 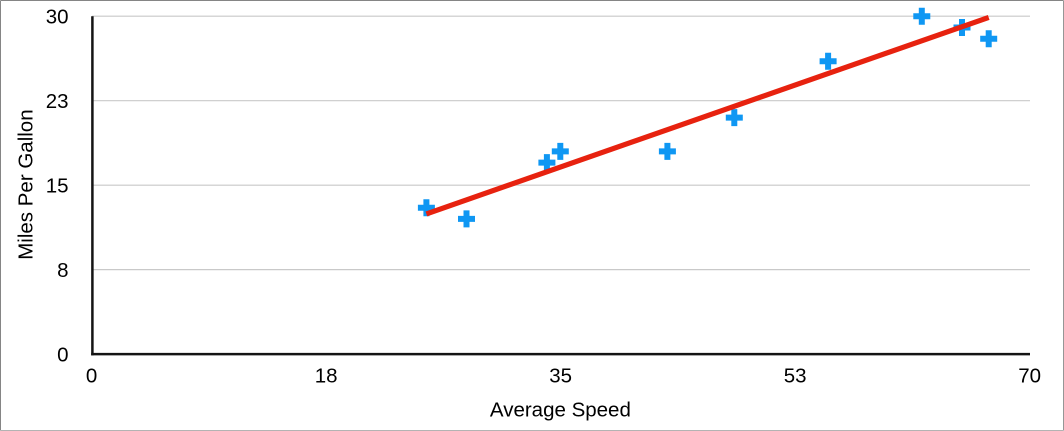 What do you see at coordinates (1029, 375) in the screenshot?
I see `svg-text: 70` at bounding box center [1029, 375].